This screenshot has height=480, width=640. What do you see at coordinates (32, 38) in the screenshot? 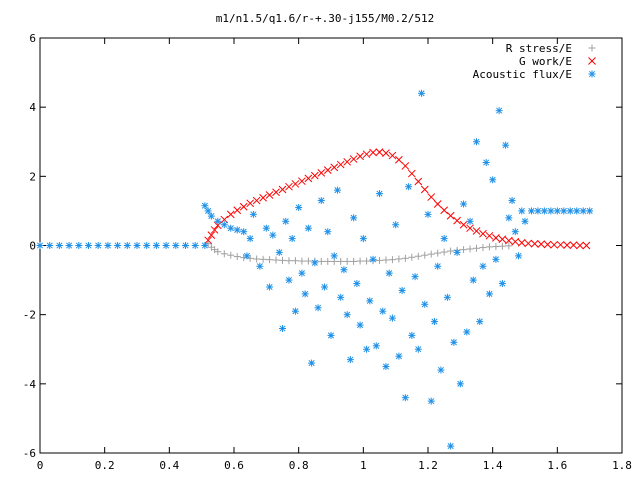
I see `y-tick-label: 6` at bounding box center [32, 38].